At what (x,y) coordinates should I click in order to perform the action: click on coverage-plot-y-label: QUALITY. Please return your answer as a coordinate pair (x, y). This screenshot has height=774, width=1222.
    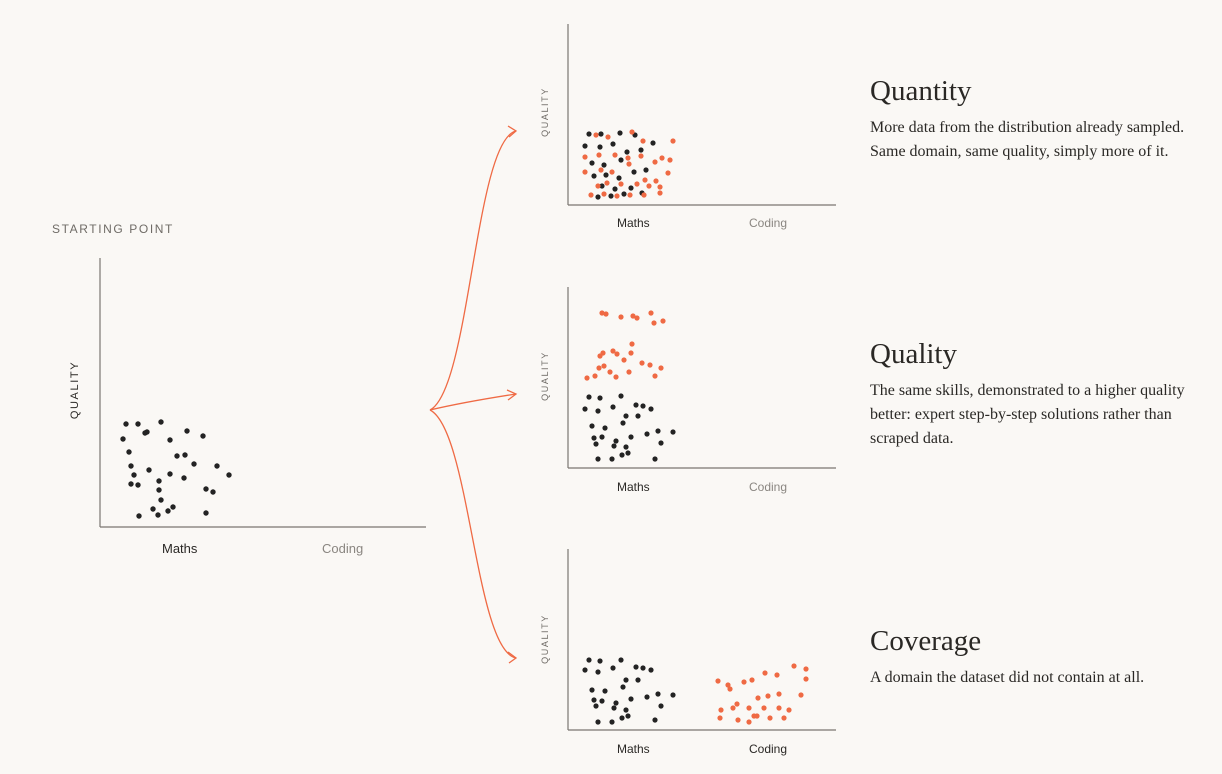
    Looking at the image, I should click on (545, 639).